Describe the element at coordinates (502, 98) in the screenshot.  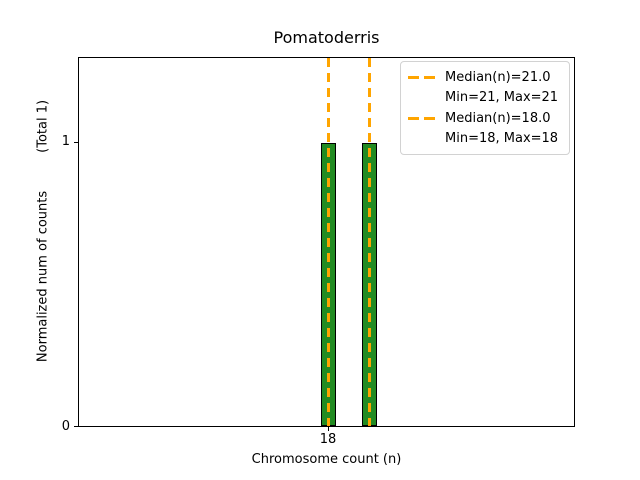
I see `legend-label-minmax-21: Min=21, Max=21` at that location.